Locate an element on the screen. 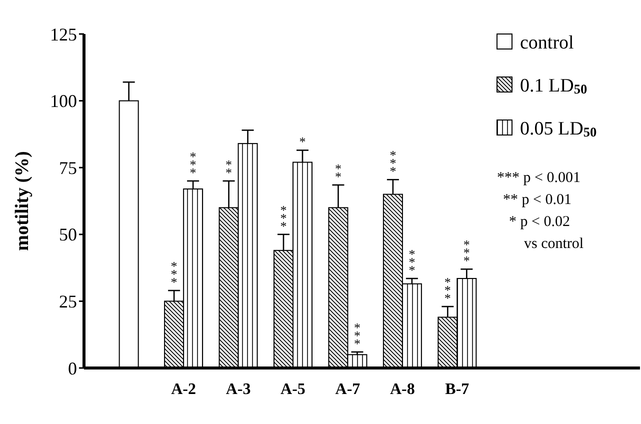 This screenshot has width=641, height=424. y-tick-label: 100 is located at coordinates (63, 101).